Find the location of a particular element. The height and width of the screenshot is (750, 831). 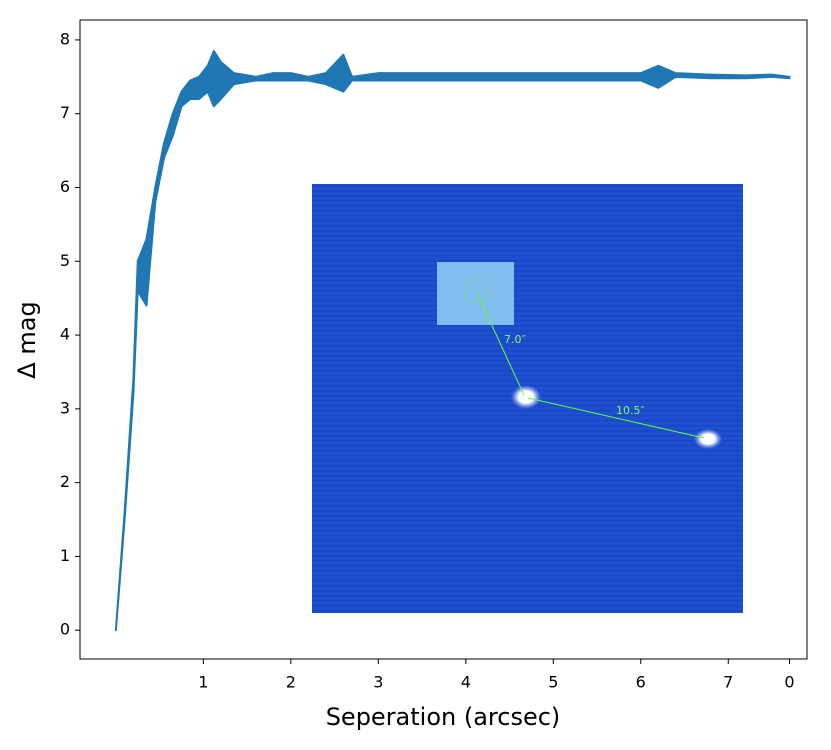

x-tick-label: 0 is located at coordinates (789, 682).